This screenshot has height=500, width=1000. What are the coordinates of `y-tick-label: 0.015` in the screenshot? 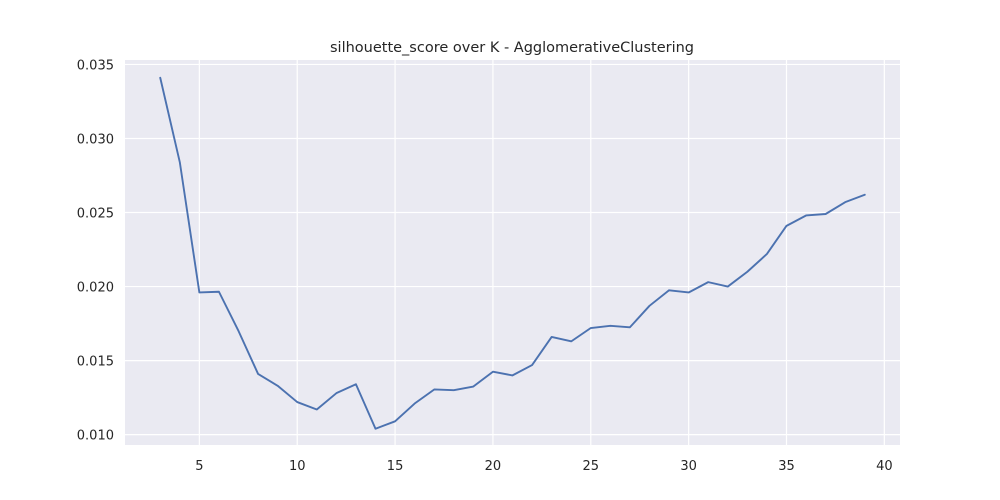 It's located at (95, 362).